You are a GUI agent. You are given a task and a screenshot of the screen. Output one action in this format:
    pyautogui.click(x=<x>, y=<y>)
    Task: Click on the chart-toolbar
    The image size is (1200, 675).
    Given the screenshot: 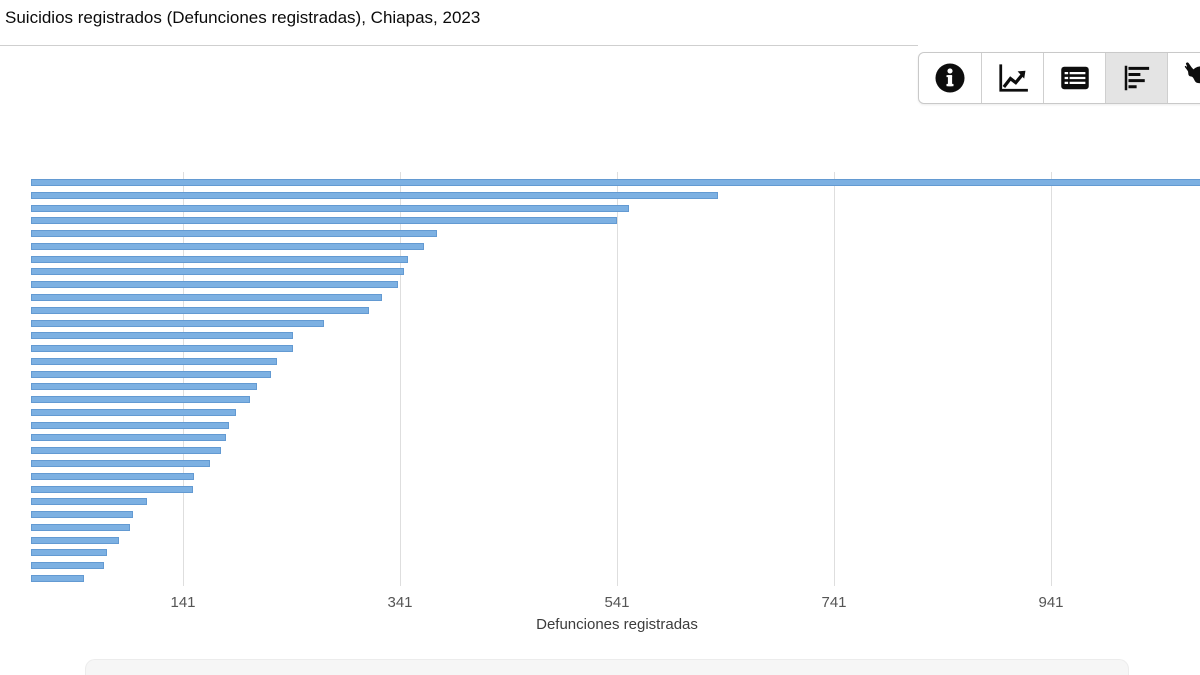 What is the action you would take?
    pyautogui.click(x=1059, y=78)
    